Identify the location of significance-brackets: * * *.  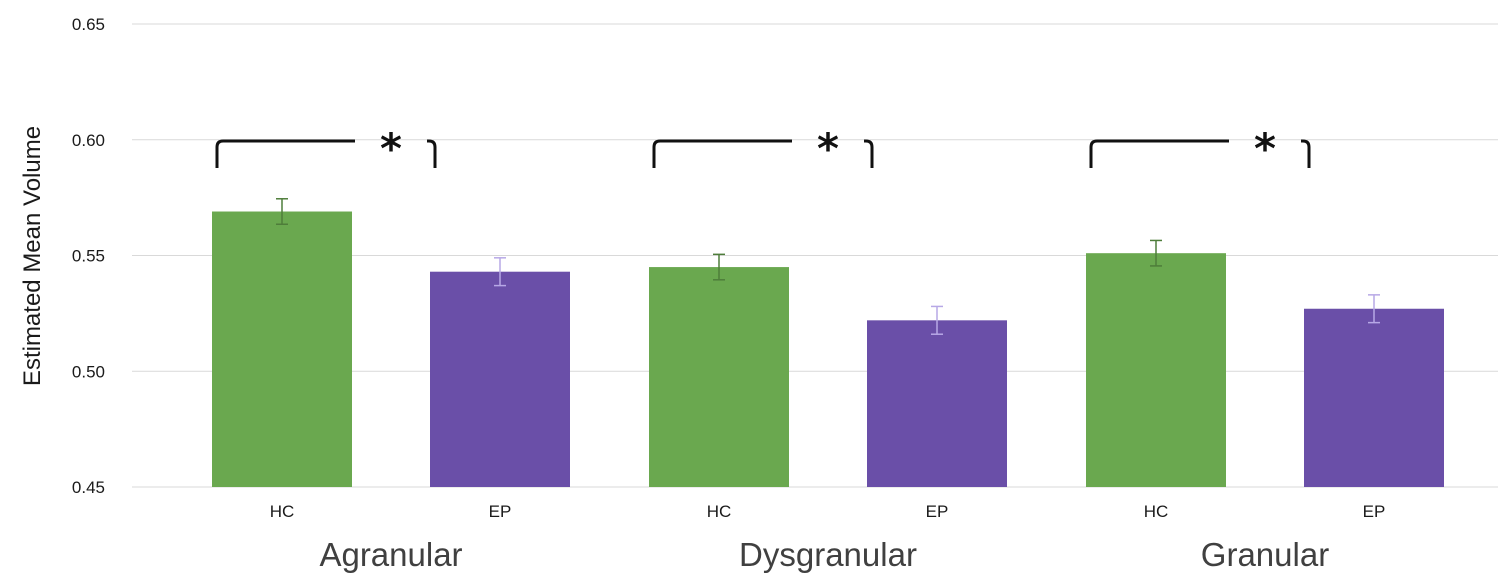
(763, 148).